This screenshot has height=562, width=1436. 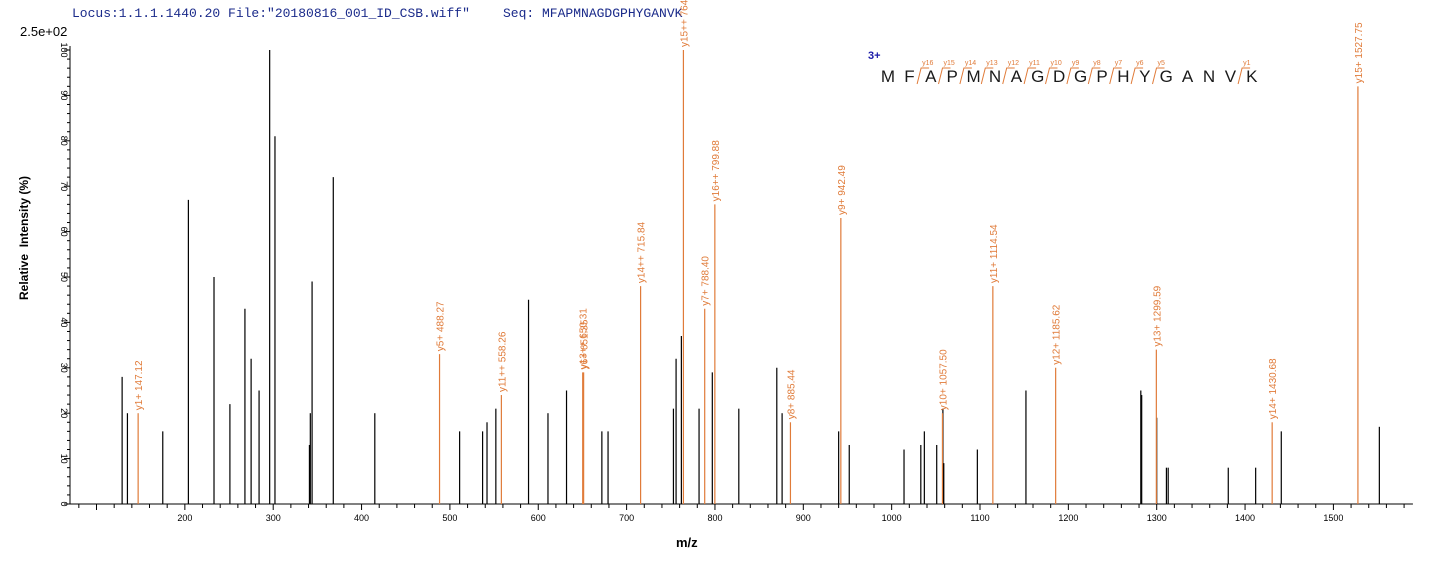 I want to click on fragment-label: y13, so click(x=991, y=63).